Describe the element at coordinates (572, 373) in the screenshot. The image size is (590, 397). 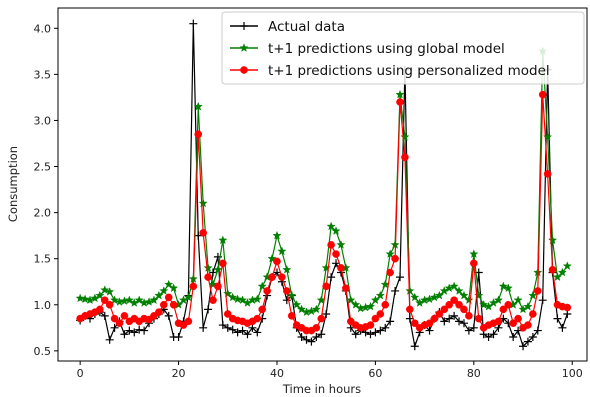
I see `x-tick-label: 100` at that location.